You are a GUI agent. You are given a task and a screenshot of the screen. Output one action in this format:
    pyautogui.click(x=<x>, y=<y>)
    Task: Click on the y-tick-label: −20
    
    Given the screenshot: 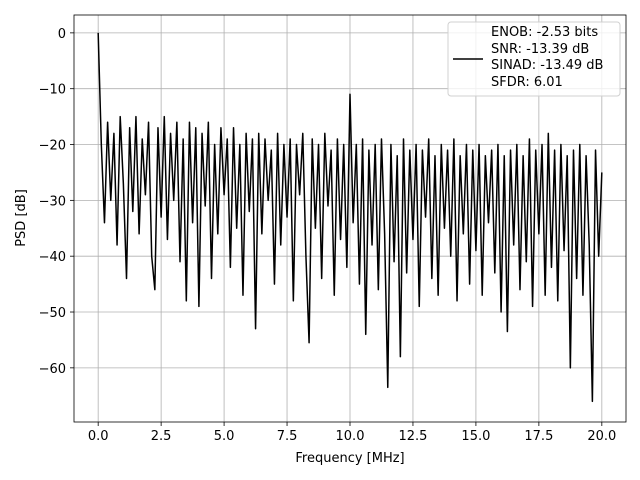 What is the action you would take?
    pyautogui.click(x=52, y=146)
    